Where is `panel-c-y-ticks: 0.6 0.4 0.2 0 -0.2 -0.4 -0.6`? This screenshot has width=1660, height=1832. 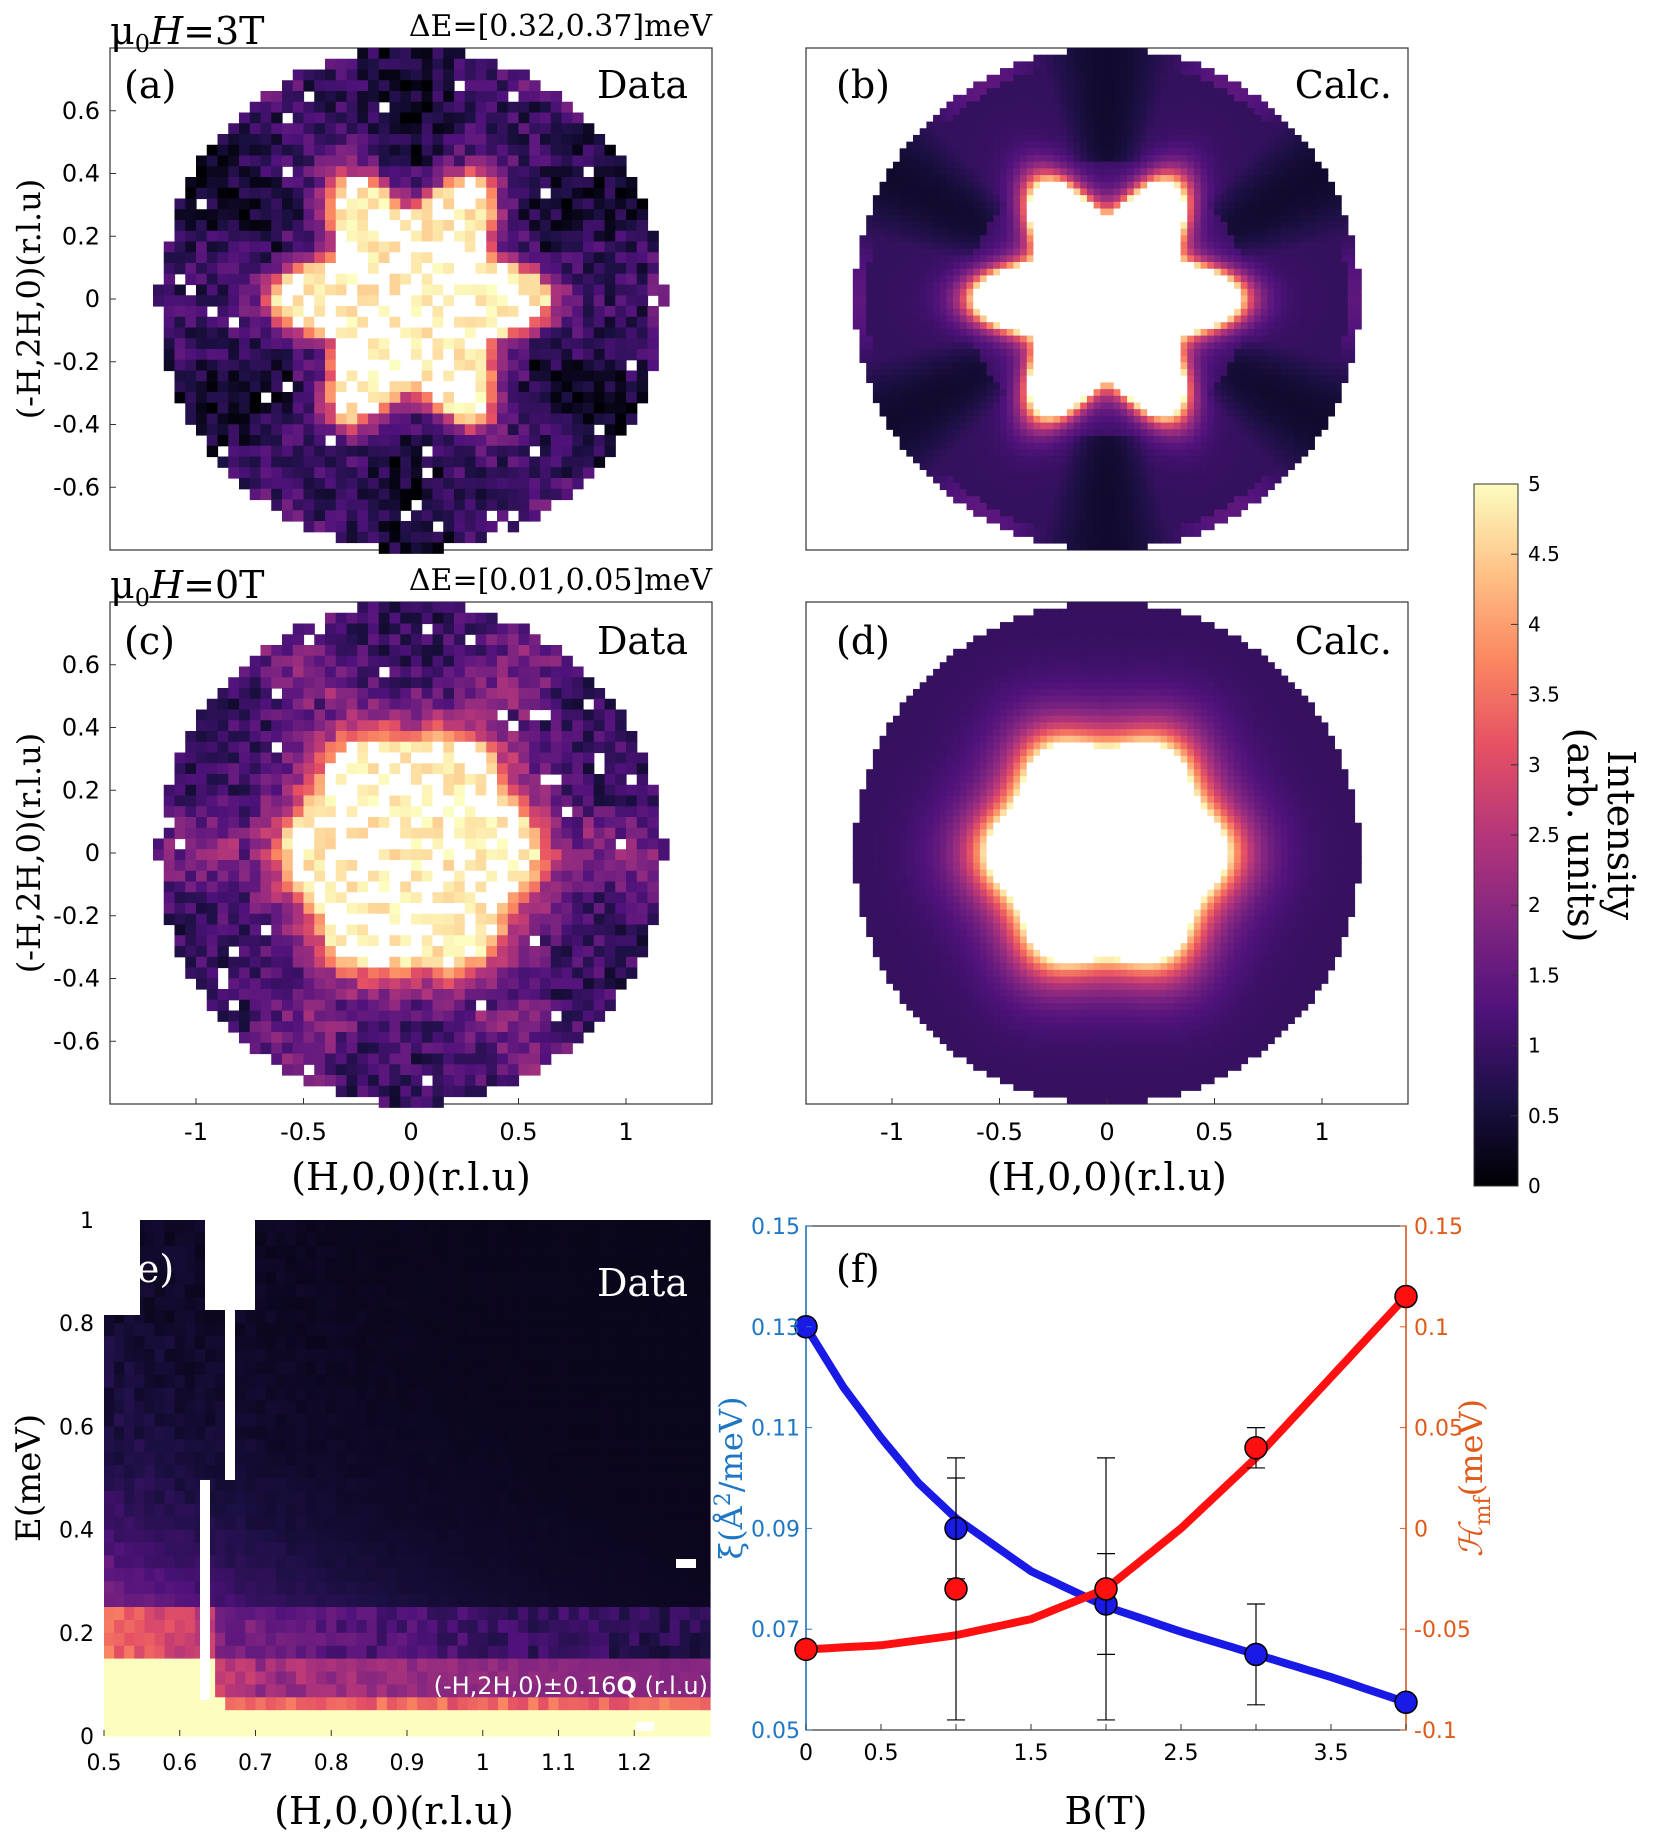 panel-c-y-ticks: 0.6 0.4 0.2 0 -0.2 -0.4 -0.6 is located at coordinates (84, 853).